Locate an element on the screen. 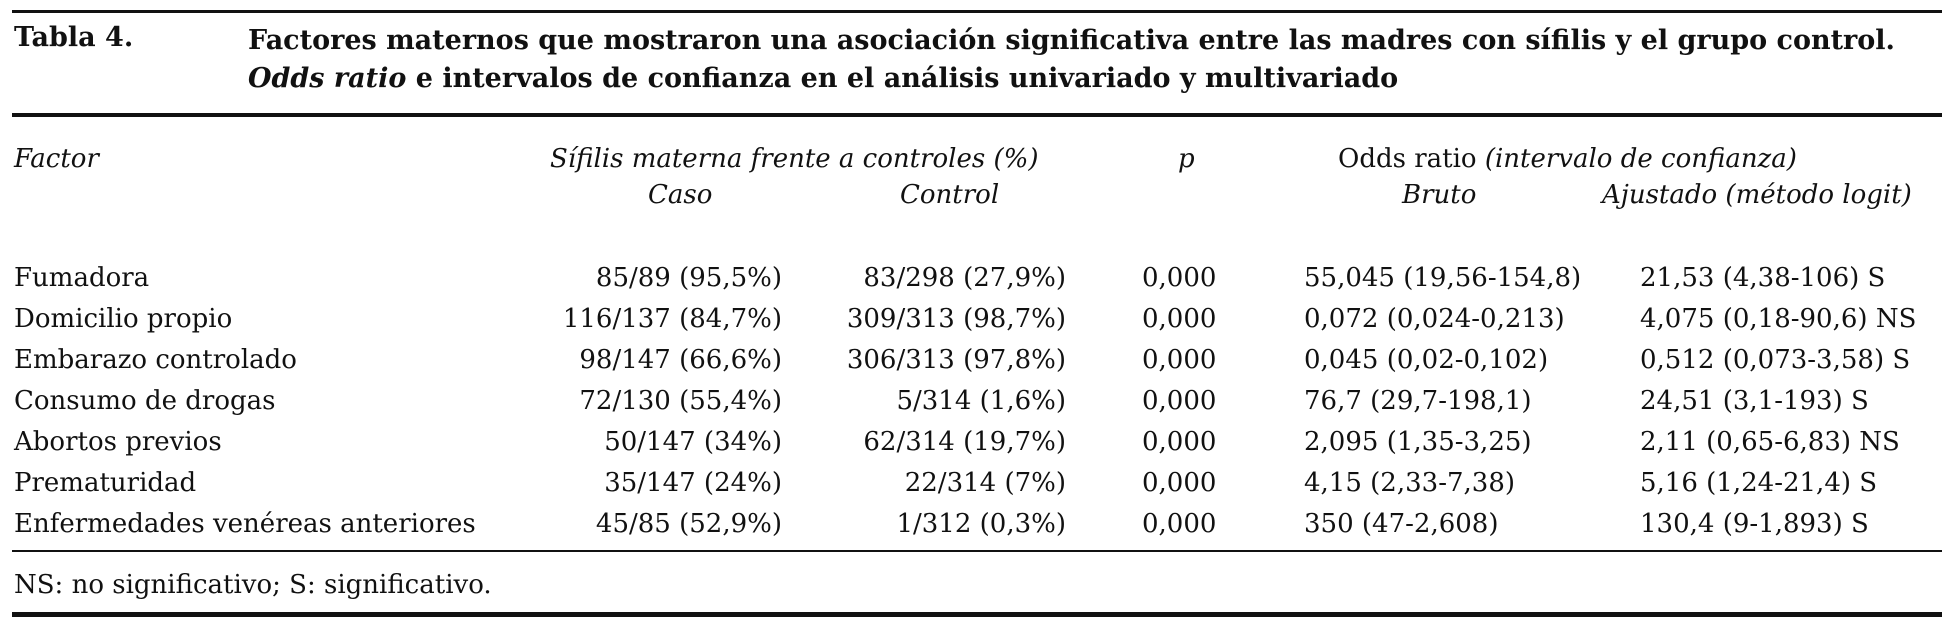  row-5-ajustado: 2,11 (0,65-6,83) NS is located at coordinates (1770, 442).